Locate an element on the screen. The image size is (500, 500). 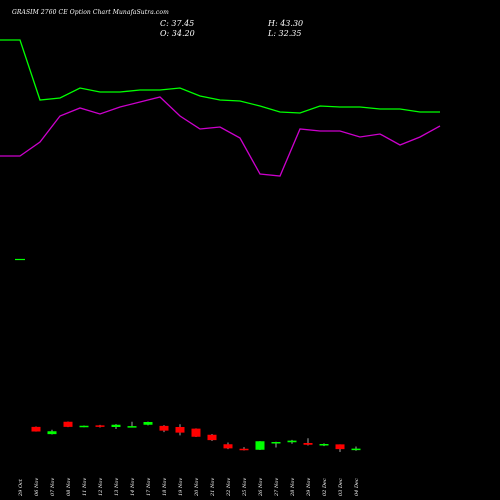
x-tick-label: 20 Nov is located at coordinates (197, 487).